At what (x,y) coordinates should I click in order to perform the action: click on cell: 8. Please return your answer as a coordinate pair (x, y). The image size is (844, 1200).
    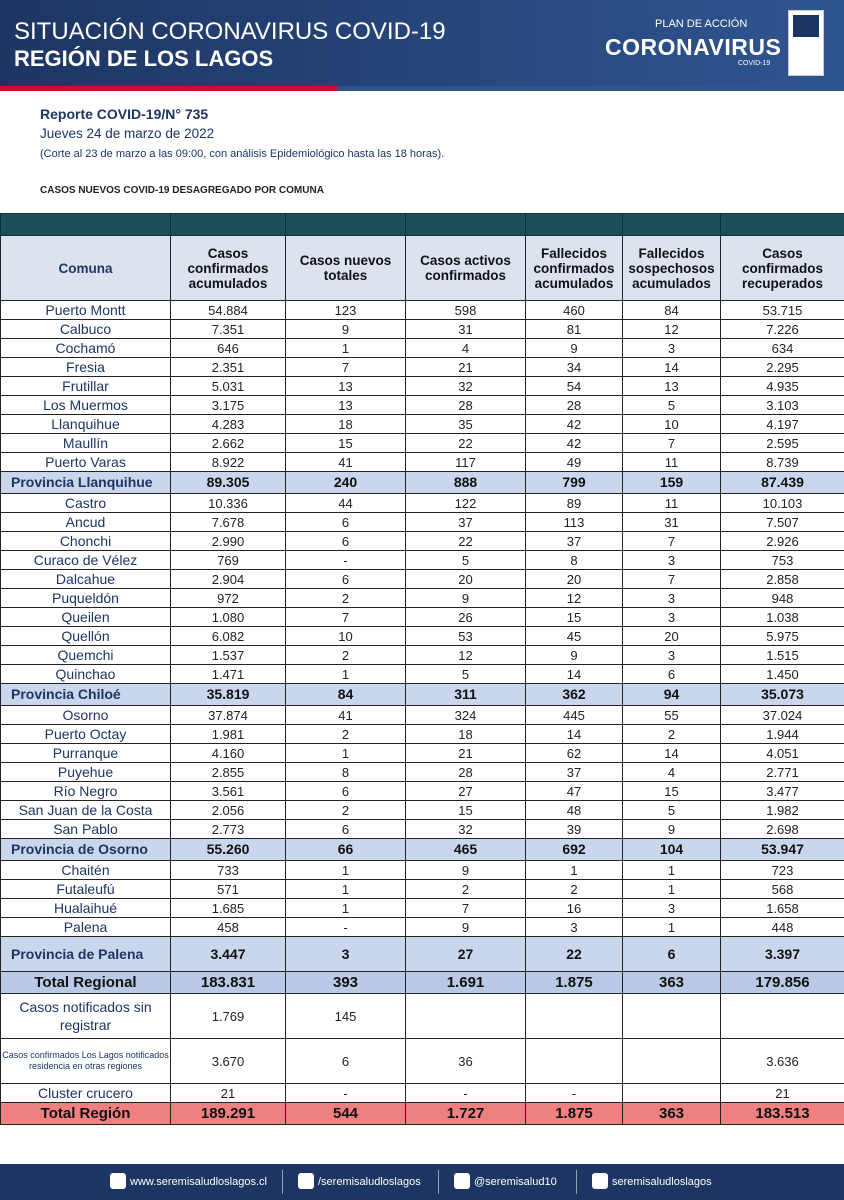
    Looking at the image, I should click on (345, 772).